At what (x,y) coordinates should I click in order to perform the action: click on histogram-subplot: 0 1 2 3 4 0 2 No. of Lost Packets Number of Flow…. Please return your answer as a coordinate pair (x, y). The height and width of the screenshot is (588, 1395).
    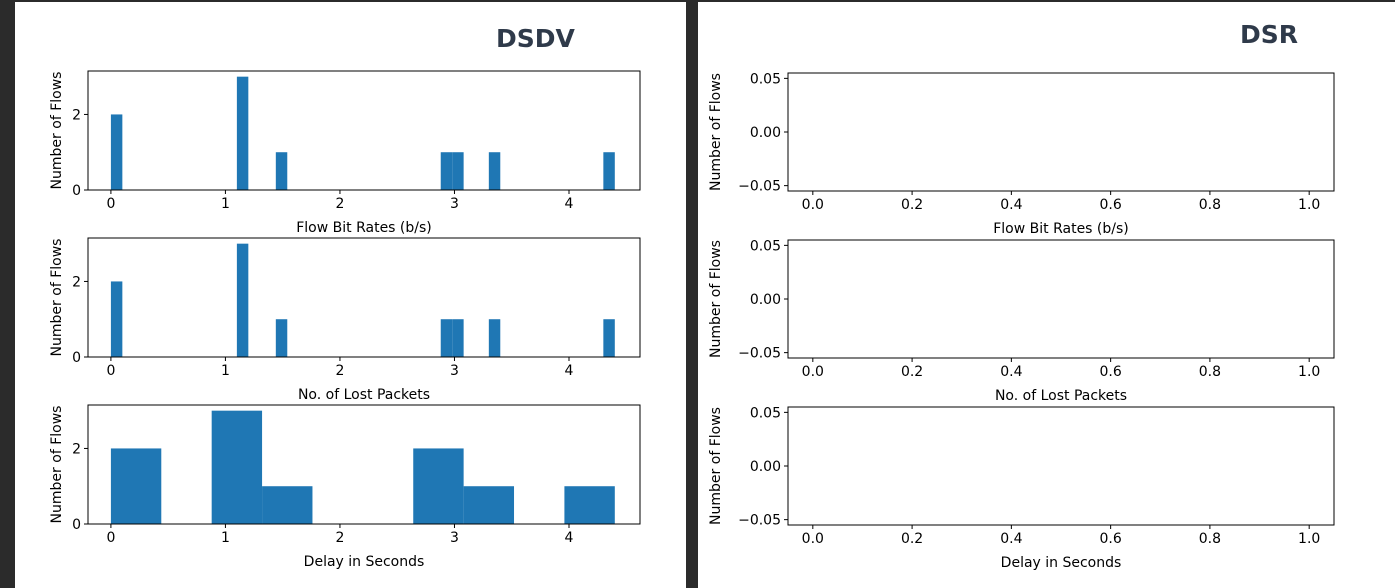
    Looking at the image, I should click on (345, 320).